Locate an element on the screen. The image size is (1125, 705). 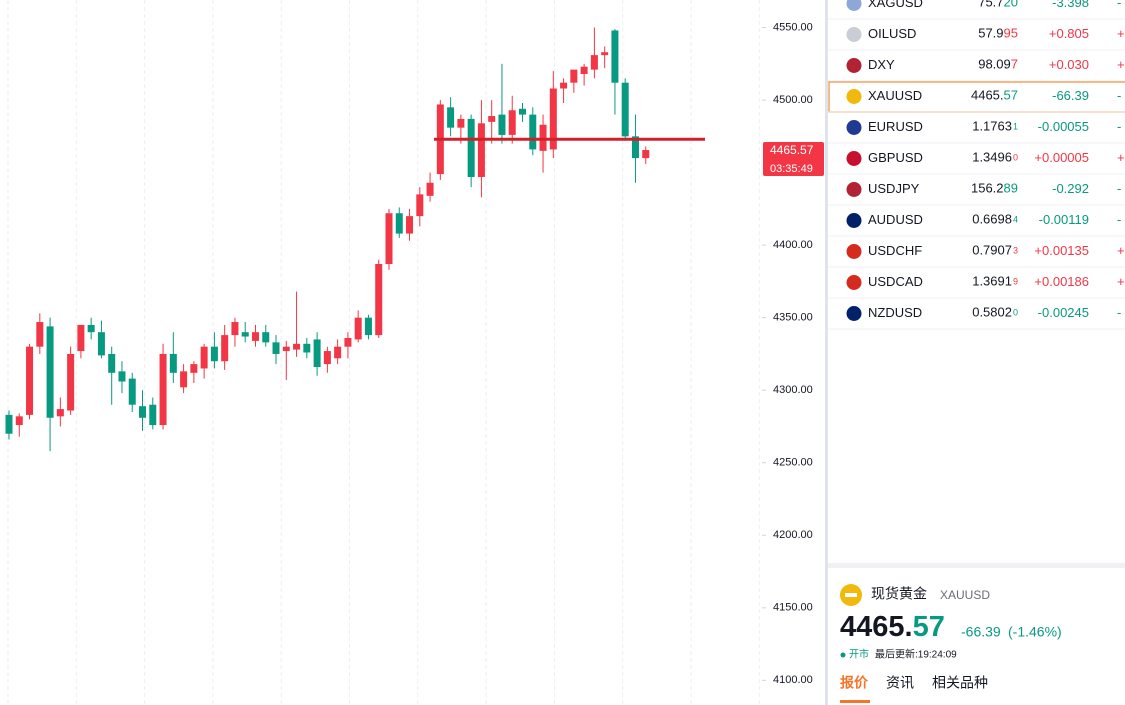
symbol: NZDUSD is located at coordinates (895, 312).